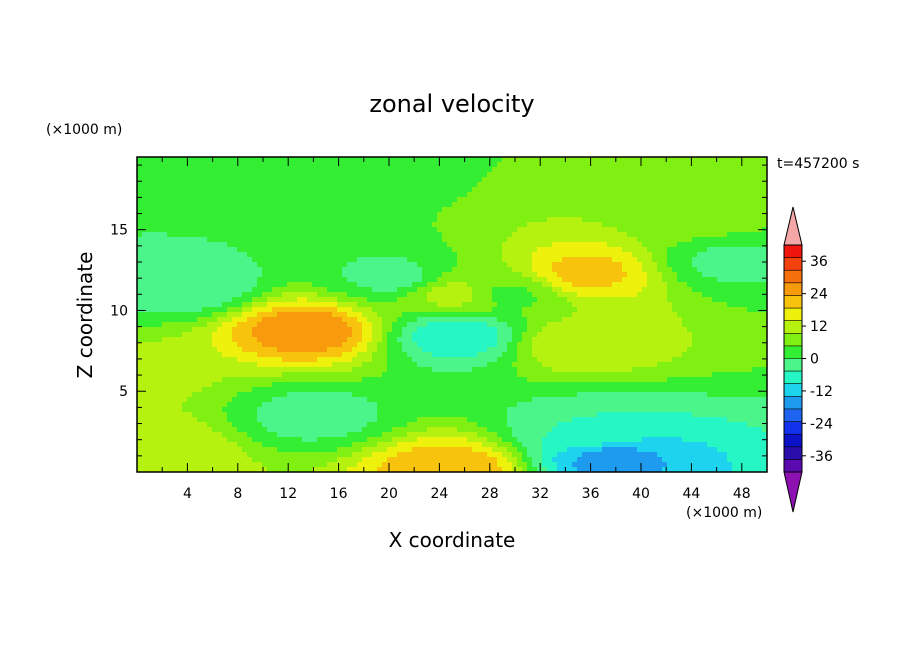  Describe the element at coordinates (808, 359) in the screenshot. I see `colorbar: 36 24 12 0 -12 -24 -36` at that location.